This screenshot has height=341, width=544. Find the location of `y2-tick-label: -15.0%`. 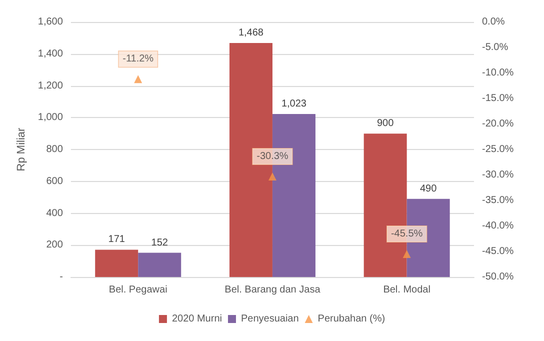

y2-tick-label: -15.0% is located at coordinates (498, 98).